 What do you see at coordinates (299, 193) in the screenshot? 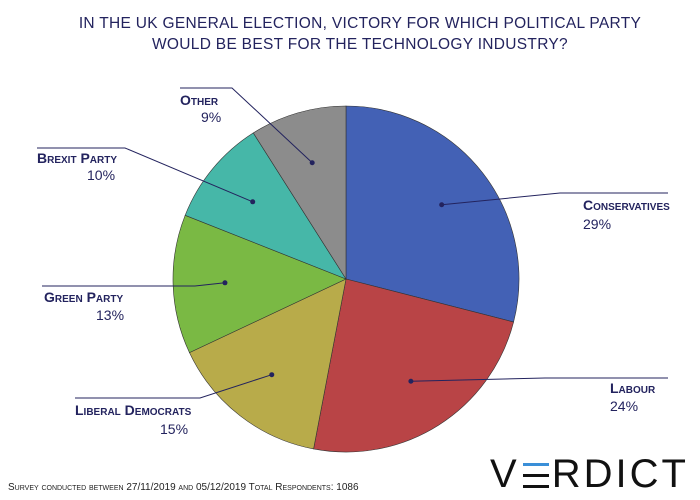
I see `pie-slice-other` at bounding box center [299, 193].